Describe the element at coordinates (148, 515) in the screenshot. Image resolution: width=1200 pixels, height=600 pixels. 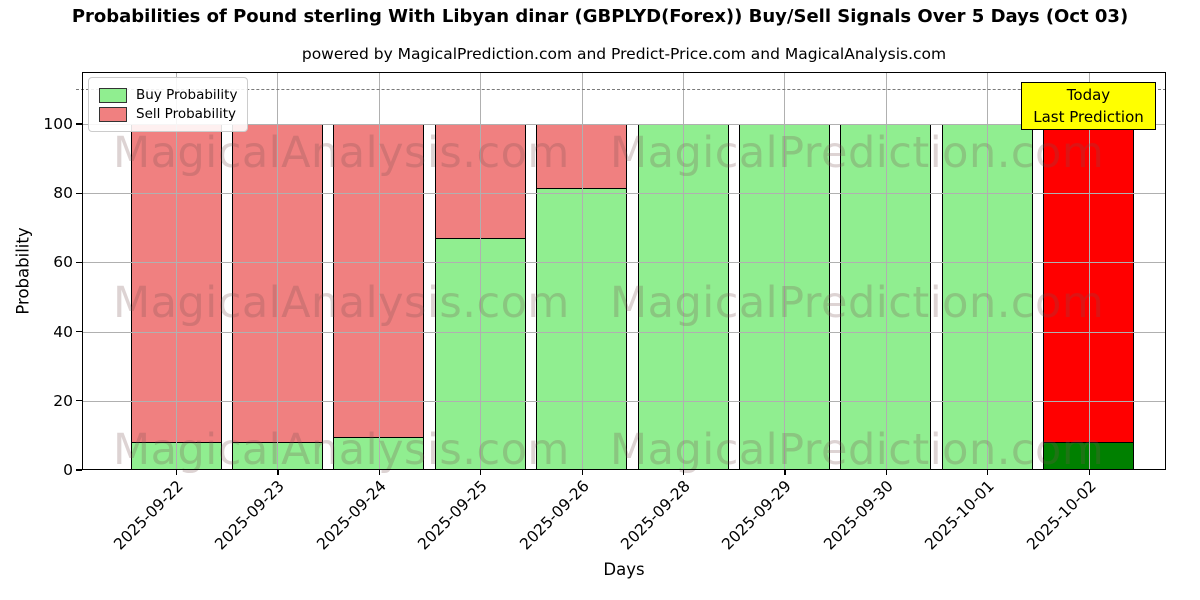
I see `x-tick-label: 2025-09-22` at that location.